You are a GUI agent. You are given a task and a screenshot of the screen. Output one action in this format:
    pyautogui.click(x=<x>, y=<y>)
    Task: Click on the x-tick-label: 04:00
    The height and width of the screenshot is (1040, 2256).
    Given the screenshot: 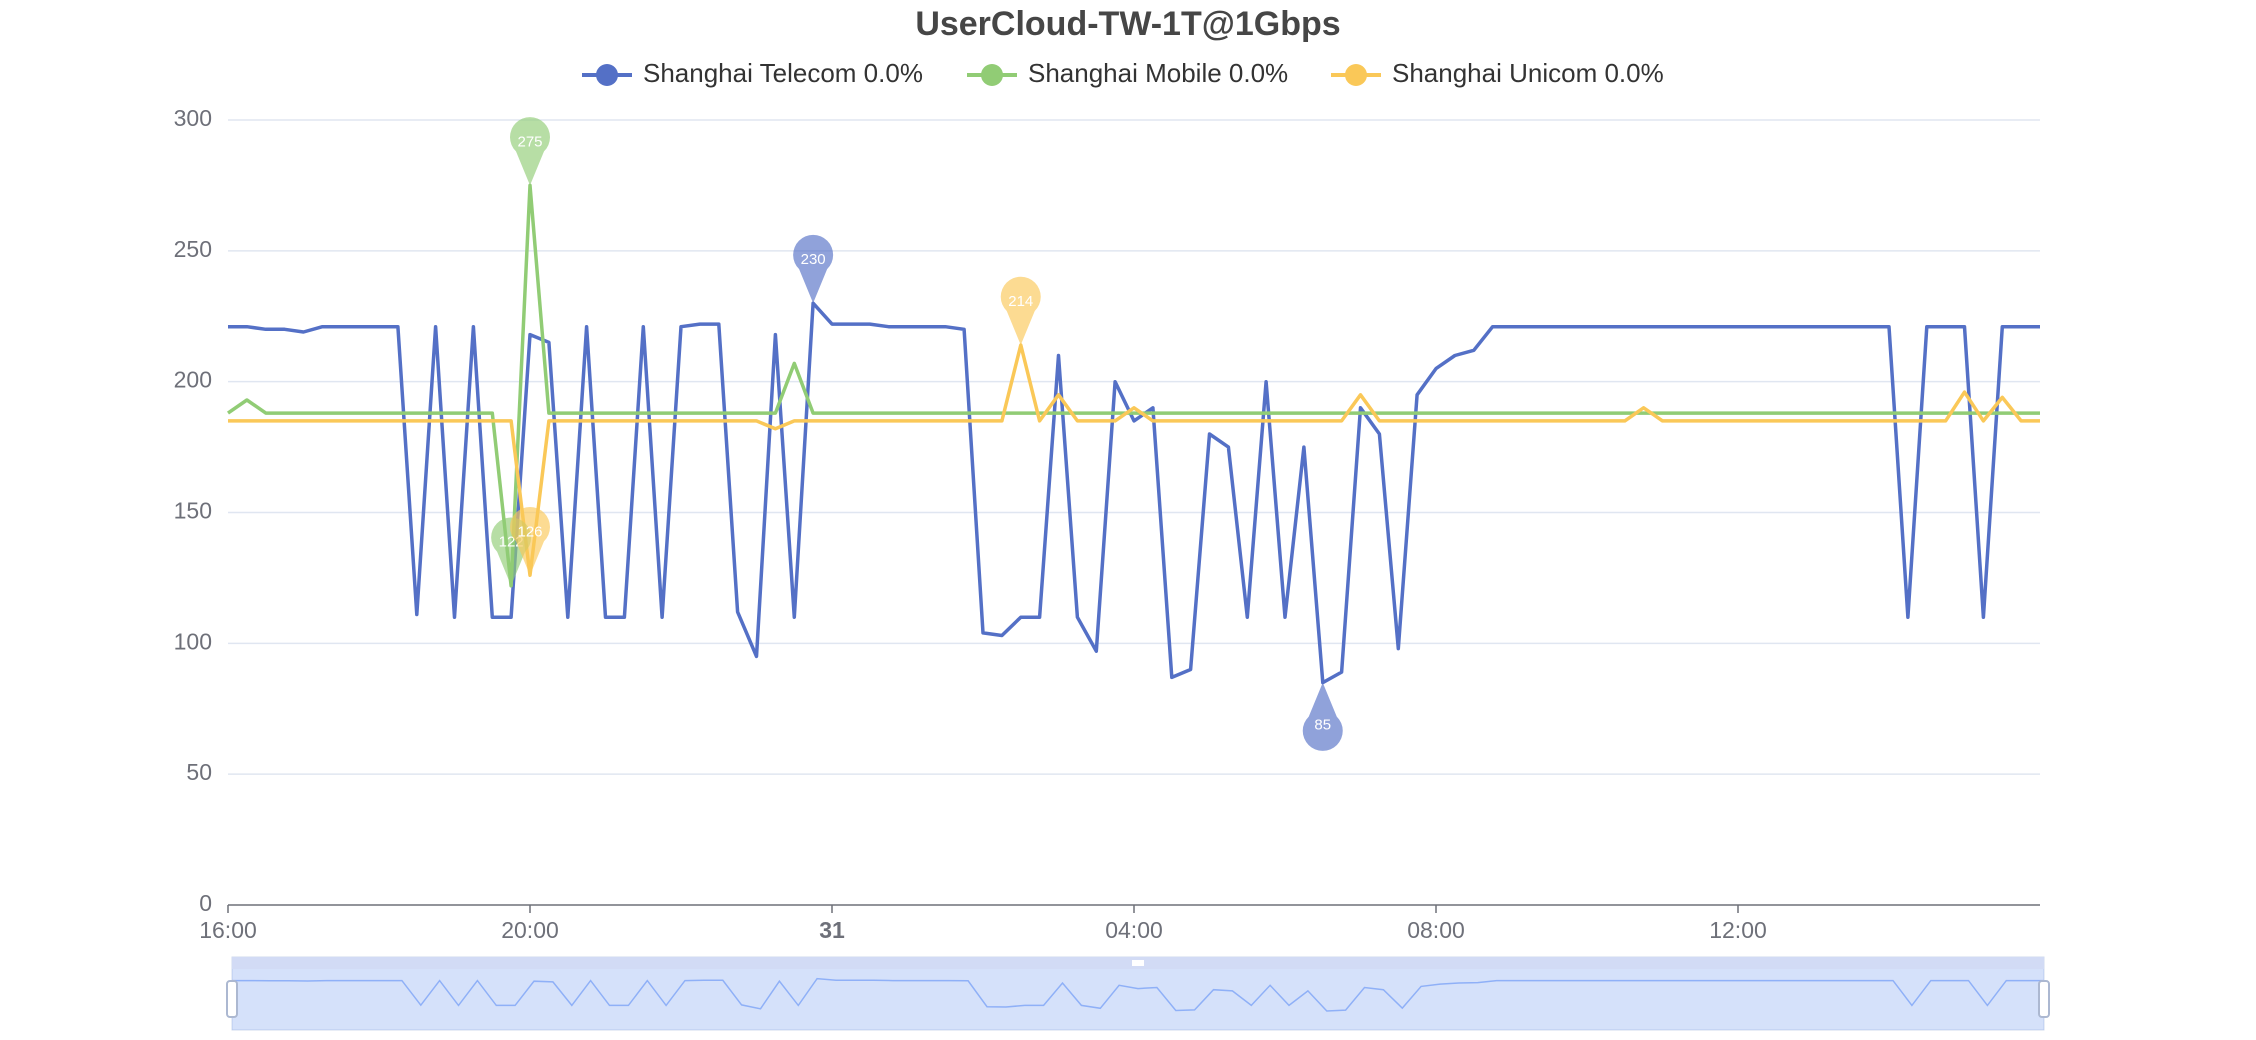 What is the action you would take?
    pyautogui.click(x=1134, y=930)
    